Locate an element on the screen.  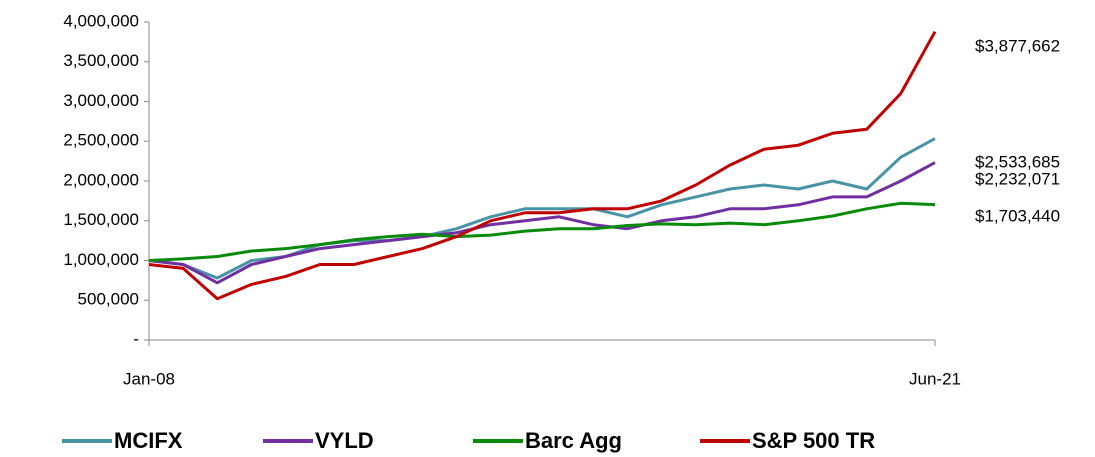
end-value-label: $1,703,440 is located at coordinates (1017, 215).